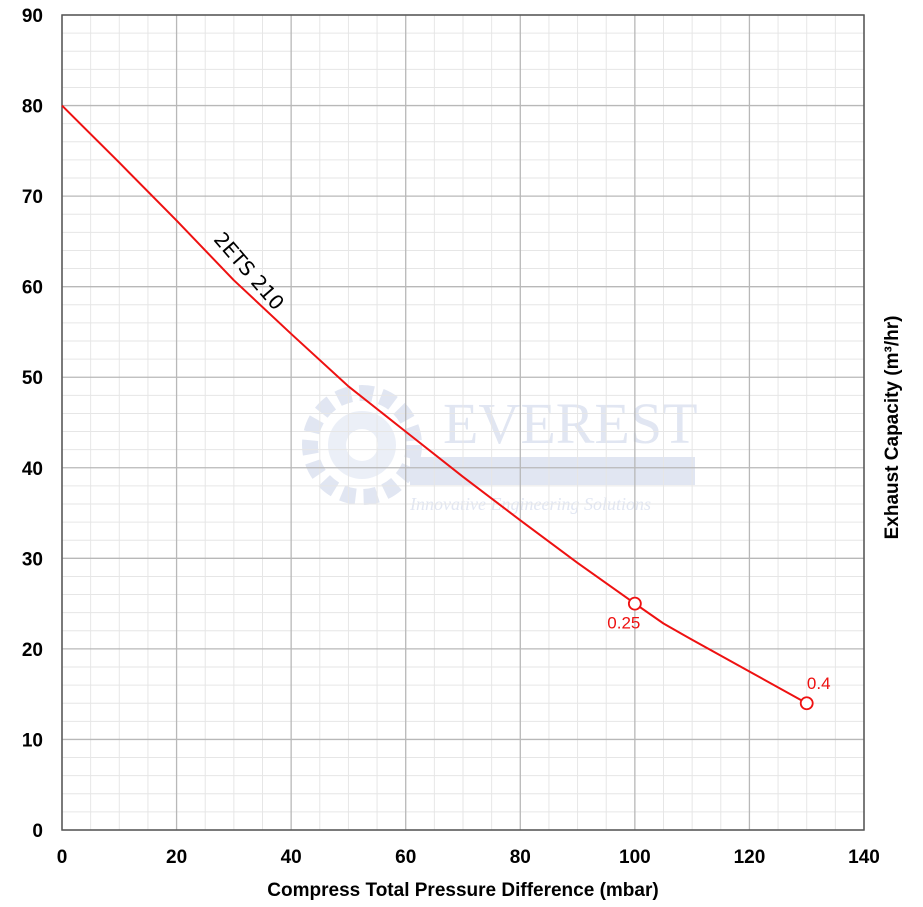 The height and width of the screenshot is (907, 923). Describe the element at coordinates (468, 857) in the screenshot. I see `x-axis-ticks: 0 20 40 60 80 100 120 140` at that location.